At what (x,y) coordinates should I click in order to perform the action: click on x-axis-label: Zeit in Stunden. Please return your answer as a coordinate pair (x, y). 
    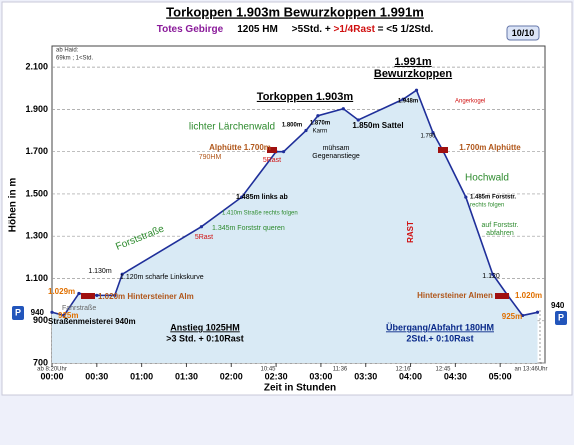
    Looking at the image, I should click on (300, 388).